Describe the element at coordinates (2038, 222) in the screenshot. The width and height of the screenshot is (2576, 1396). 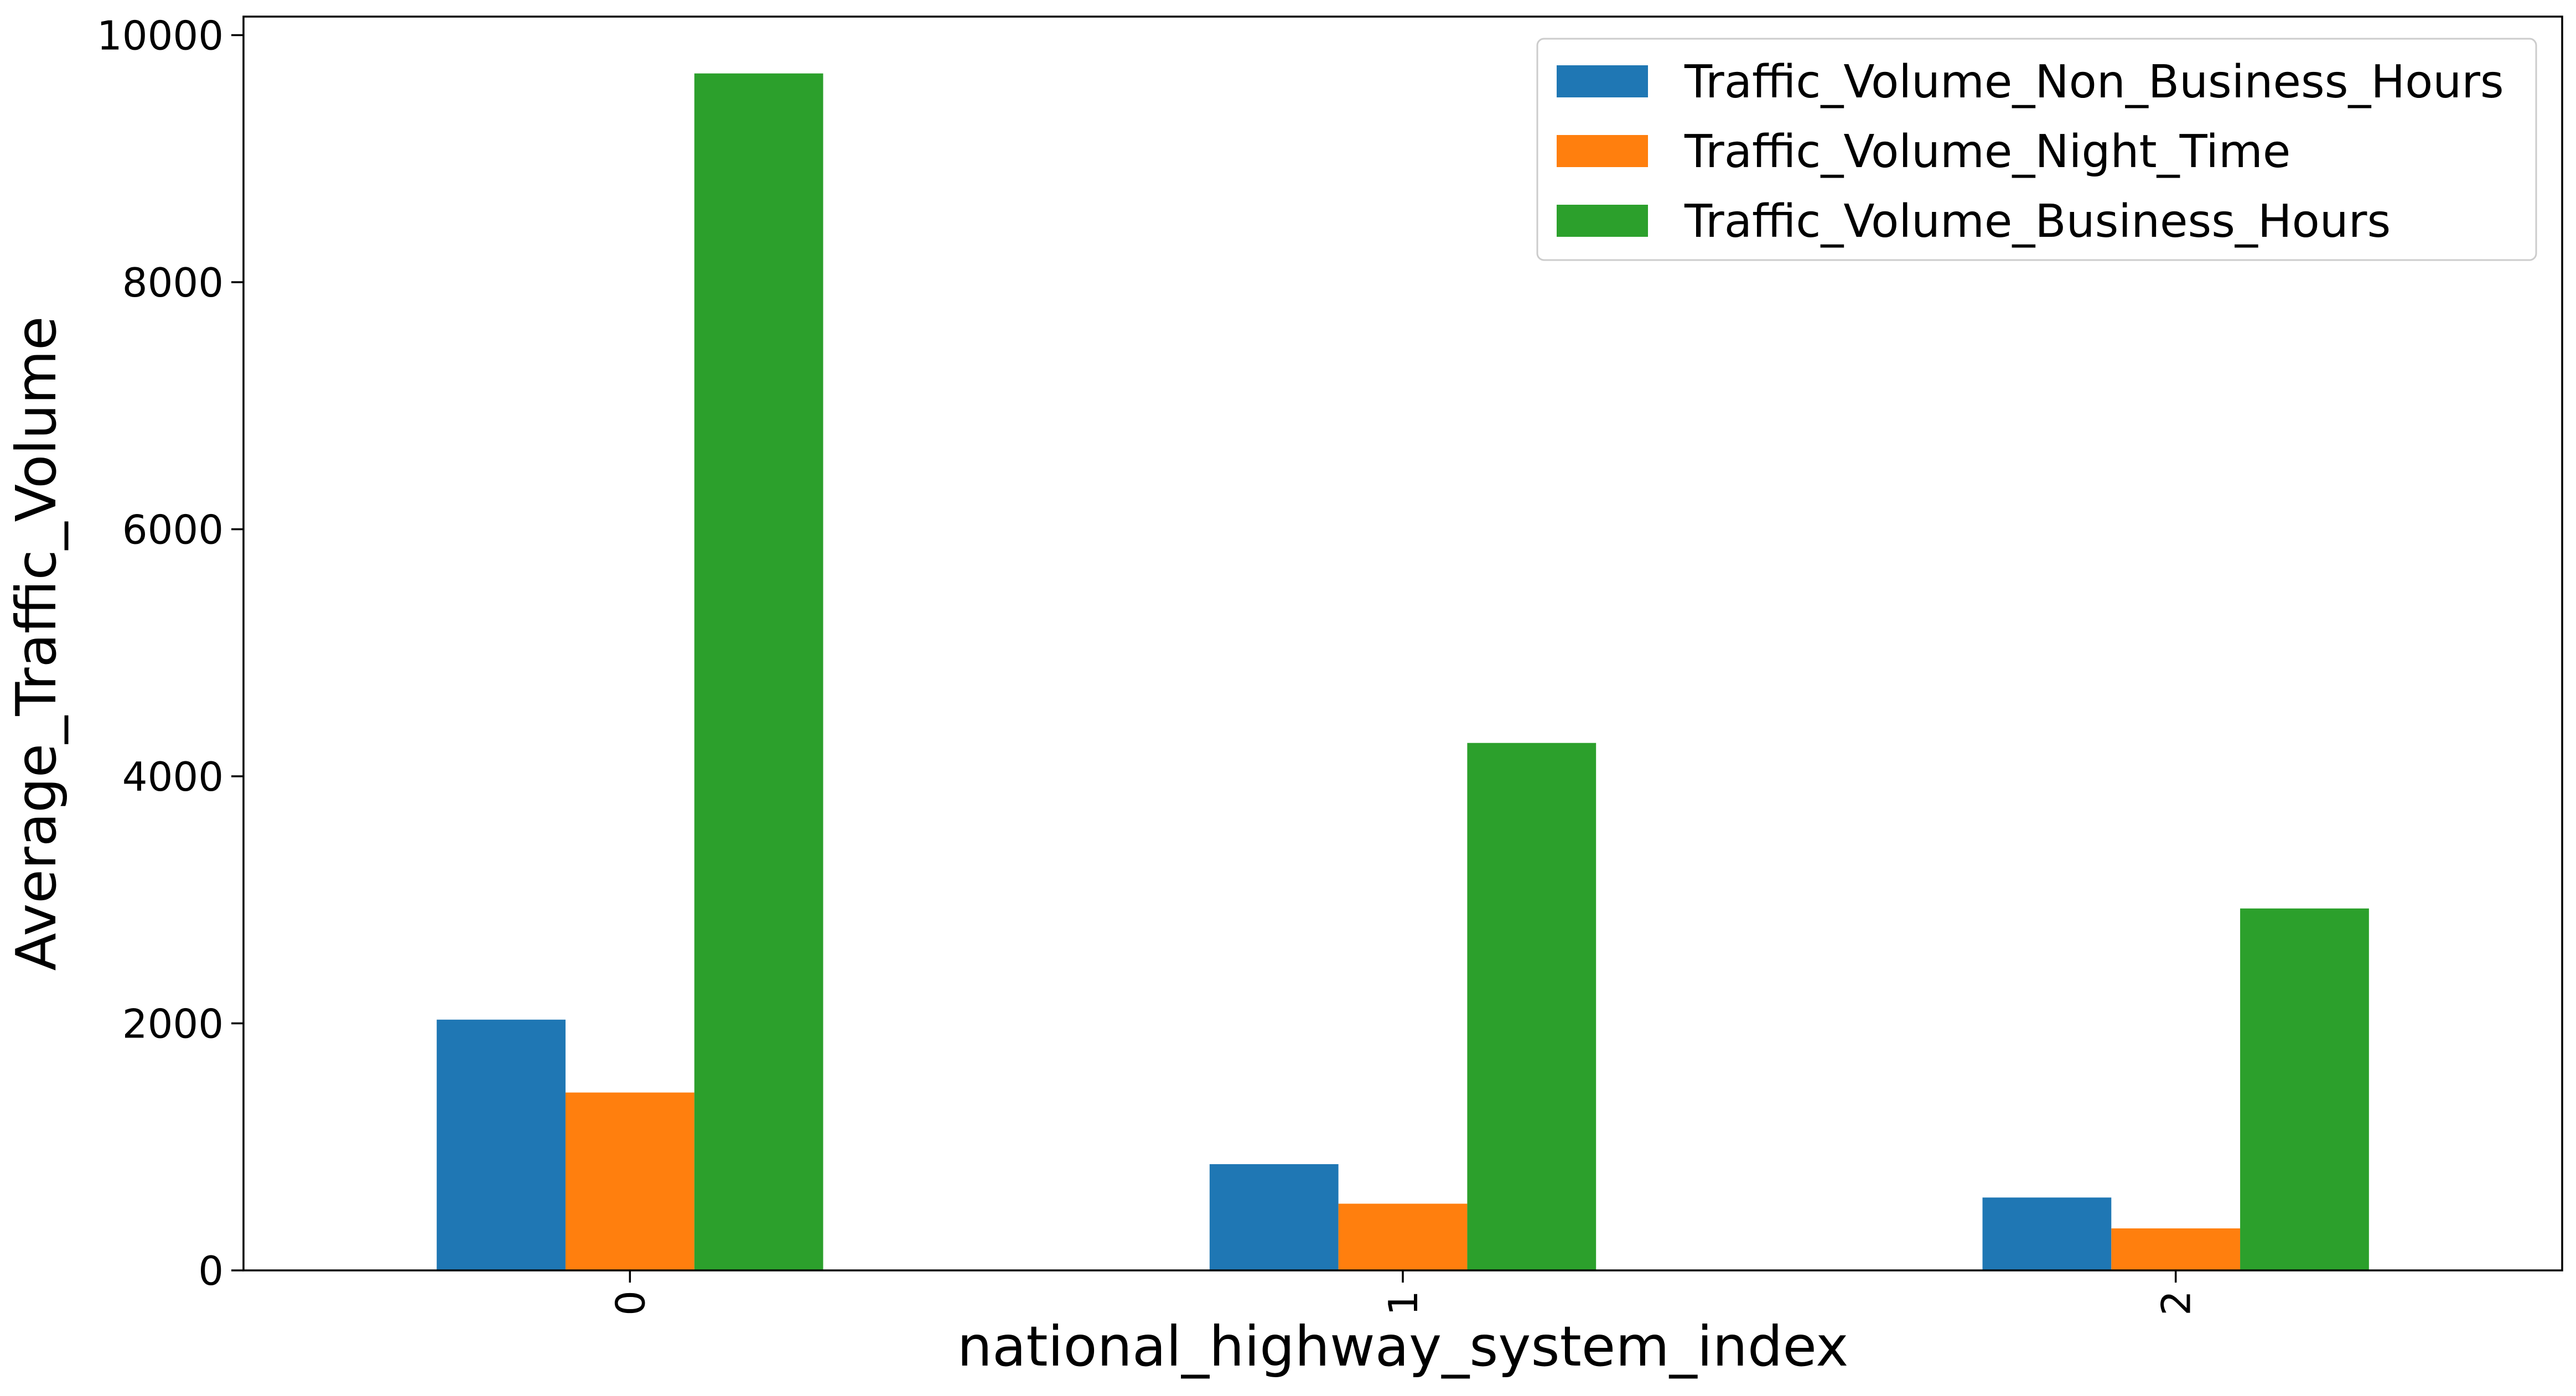
I see `legend-label: Traffic_Volume_Business_Hours` at that location.